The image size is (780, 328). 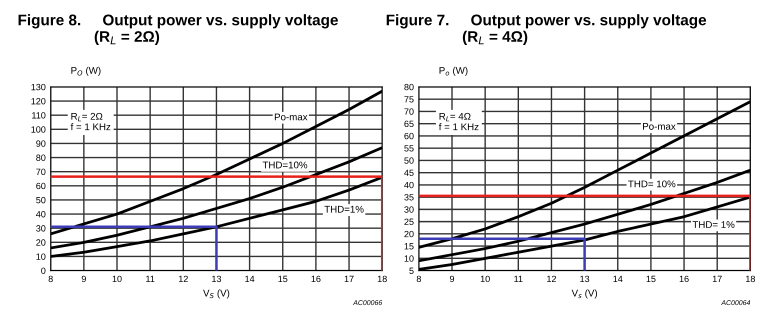 What do you see at coordinates (411, 271) in the screenshot?
I see `y-tick-label: 5` at bounding box center [411, 271].